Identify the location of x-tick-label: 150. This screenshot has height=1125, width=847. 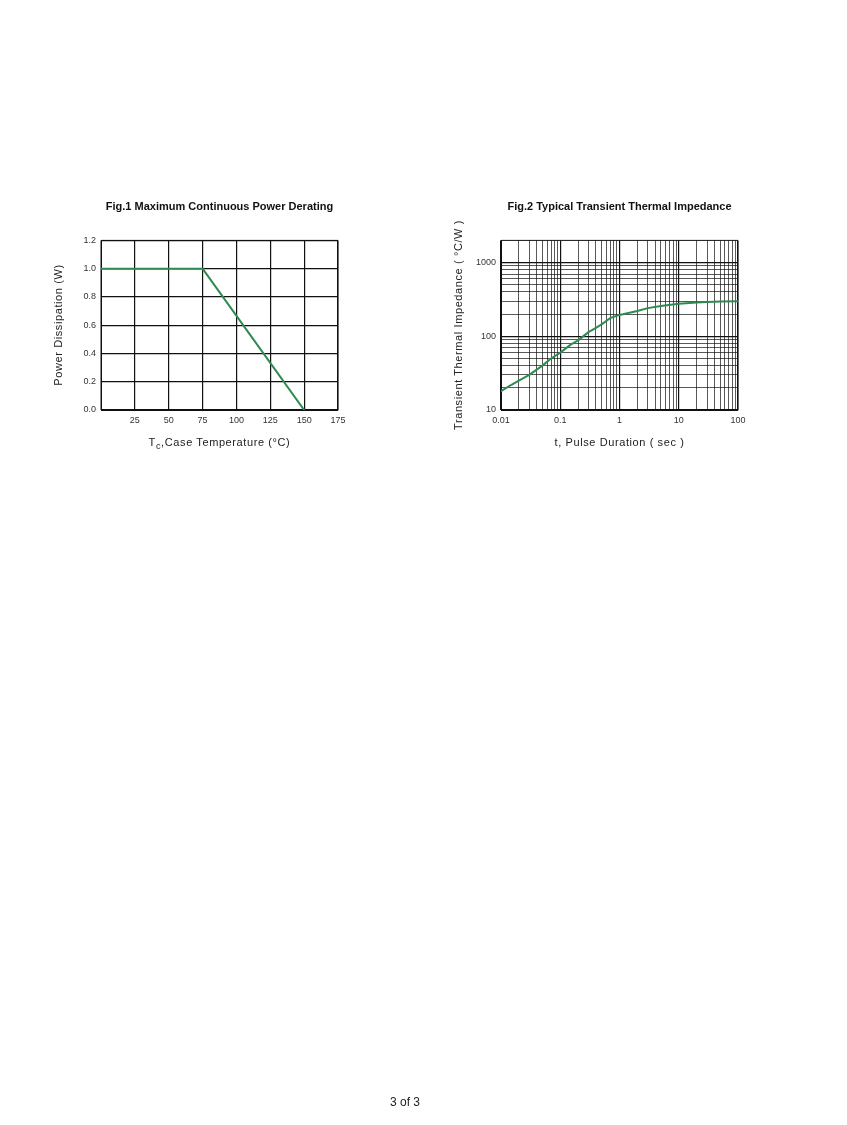
(304, 419).